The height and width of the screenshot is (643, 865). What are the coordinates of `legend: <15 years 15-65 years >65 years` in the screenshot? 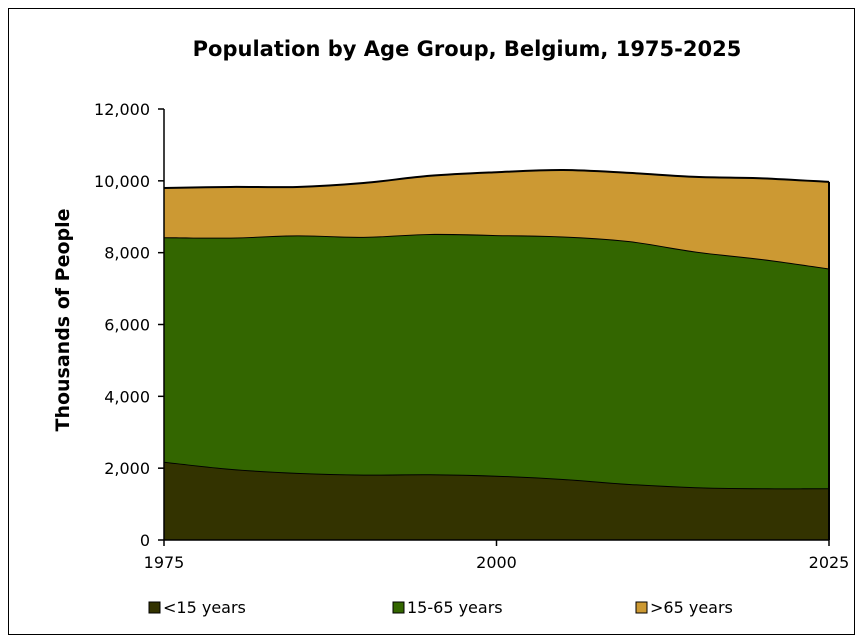 It's located at (440, 607).